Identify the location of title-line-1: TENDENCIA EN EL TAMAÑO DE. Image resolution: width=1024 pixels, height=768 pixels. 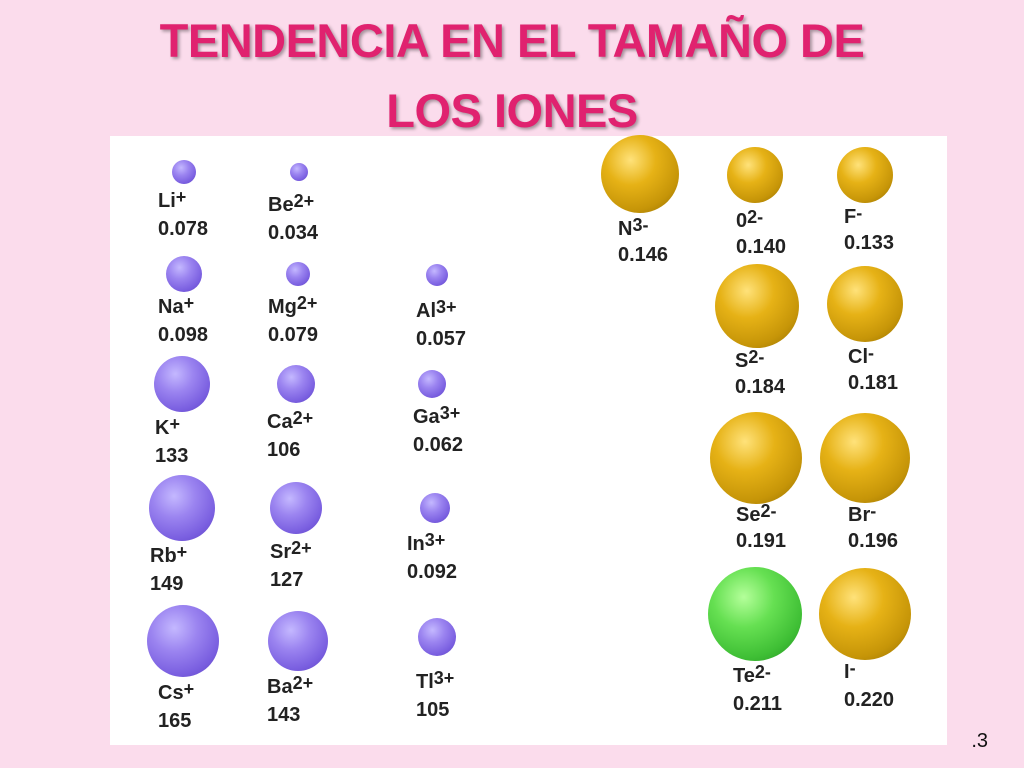
(512, 40).